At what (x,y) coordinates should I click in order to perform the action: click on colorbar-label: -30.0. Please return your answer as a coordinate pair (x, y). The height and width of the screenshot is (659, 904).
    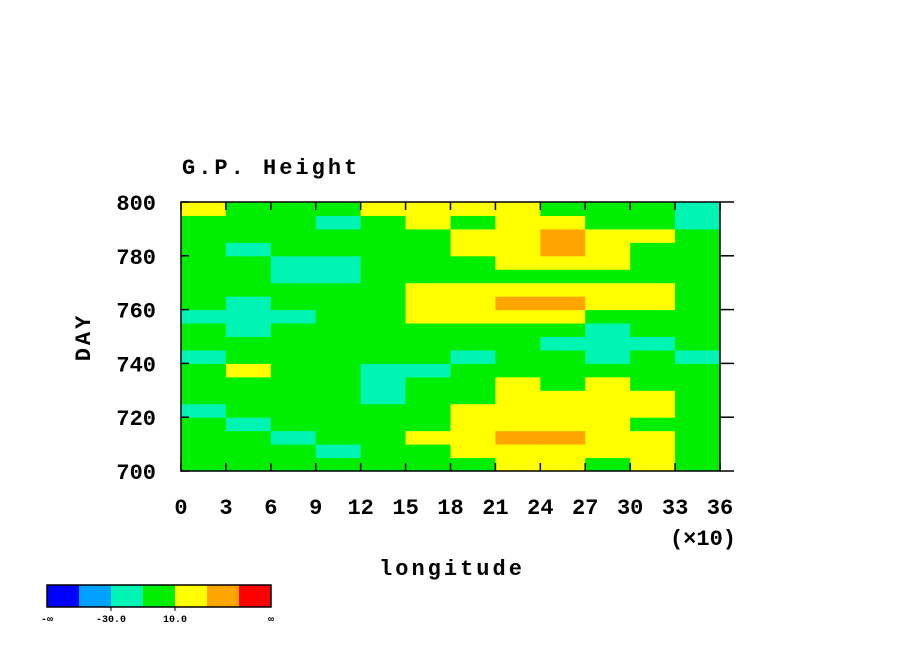
    Looking at the image, I should click on (111, 620).